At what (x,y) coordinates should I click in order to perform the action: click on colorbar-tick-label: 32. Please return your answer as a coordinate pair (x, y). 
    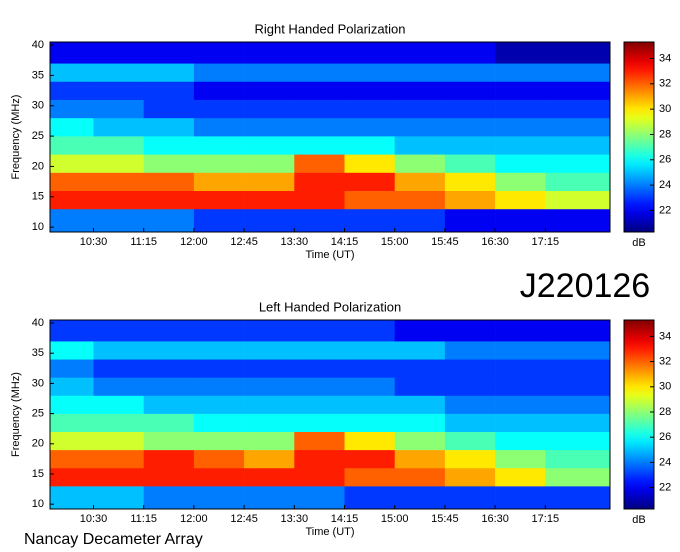
    Looking at the image, I should click on (665, 84).